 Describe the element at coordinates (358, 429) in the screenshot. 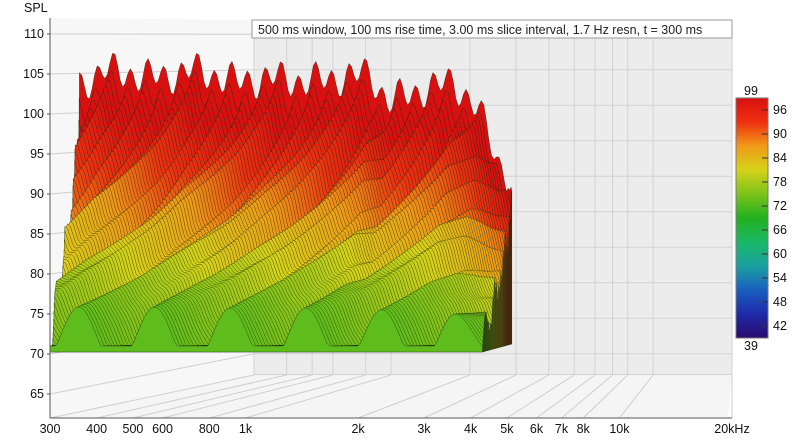

I see `x-tick-label: 2k` at that location.